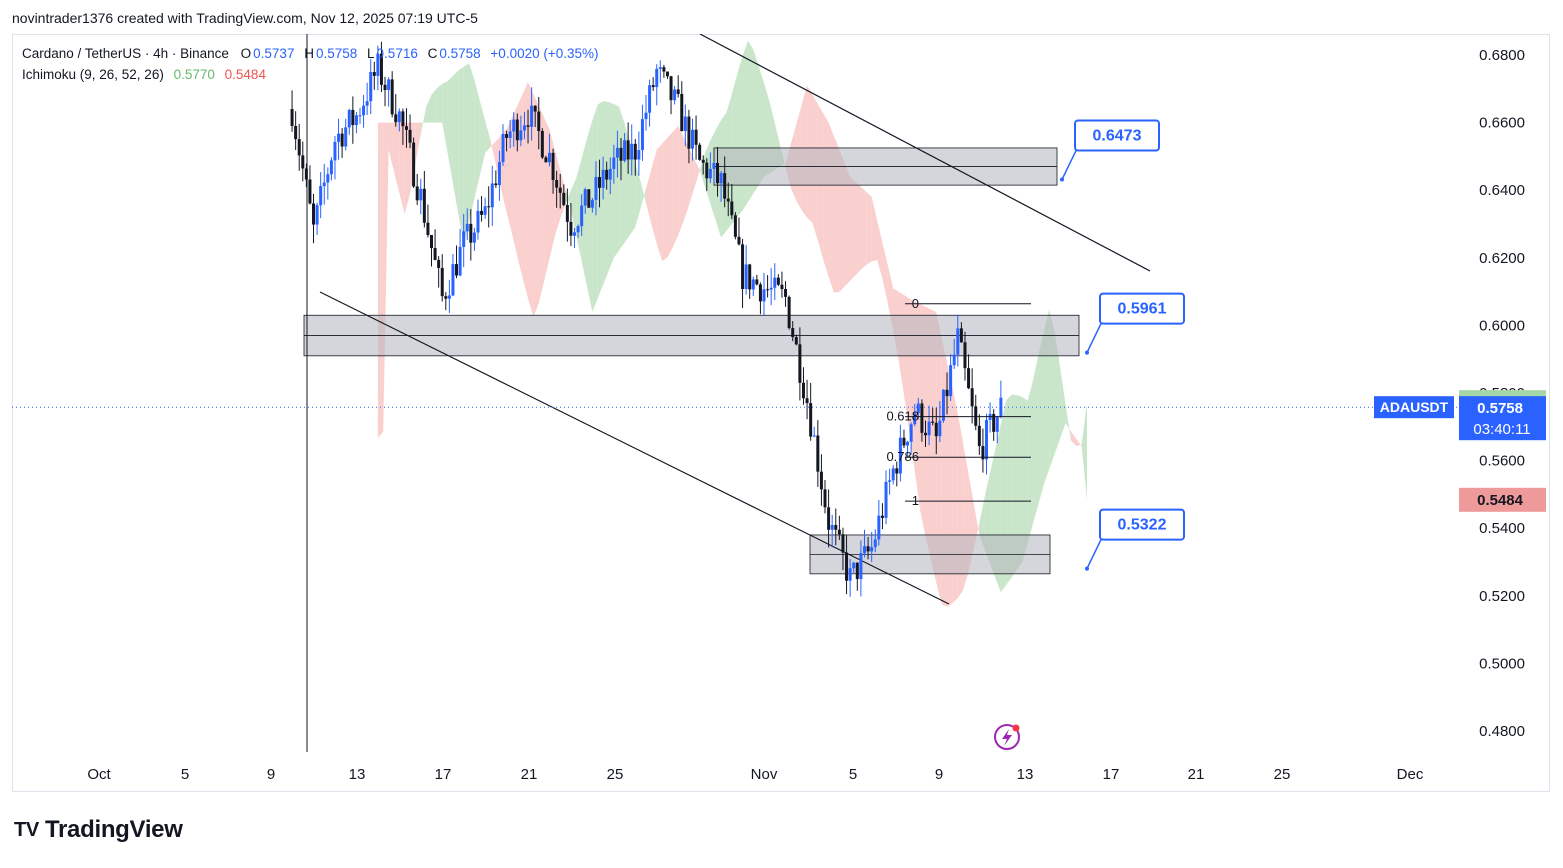 The height and width of the screenshot is (868, 1563). What do you see at coordinates (1410, 774) in the screenshot?
I see `x-tick-label: Dec` at bounding box center [1410, 774].